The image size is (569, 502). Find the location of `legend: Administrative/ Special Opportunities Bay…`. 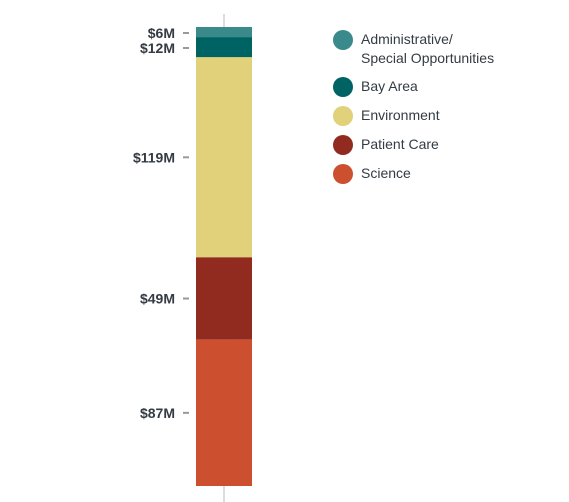

legend: Administrative/ Special Opportunities Bay… is located at coordinates (448, 111).